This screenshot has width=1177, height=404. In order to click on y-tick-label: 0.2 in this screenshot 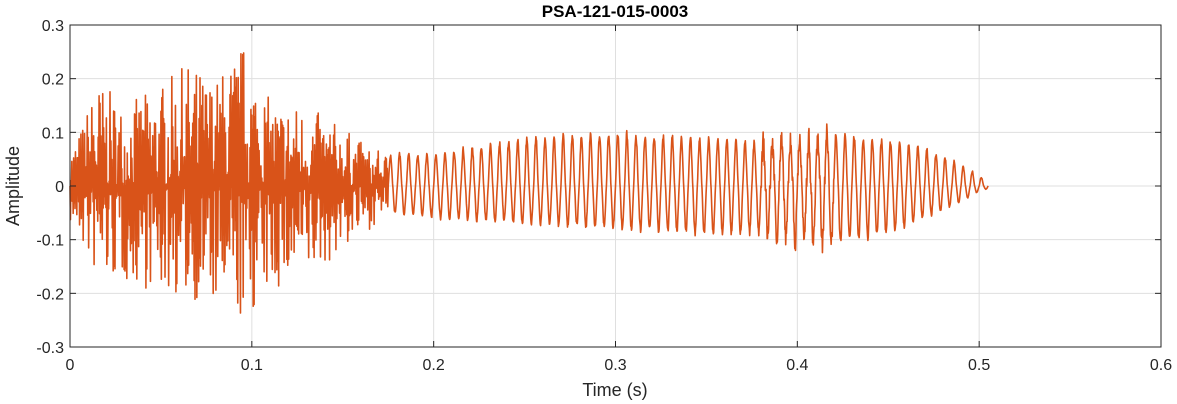, I will do `click(53, 80)`.